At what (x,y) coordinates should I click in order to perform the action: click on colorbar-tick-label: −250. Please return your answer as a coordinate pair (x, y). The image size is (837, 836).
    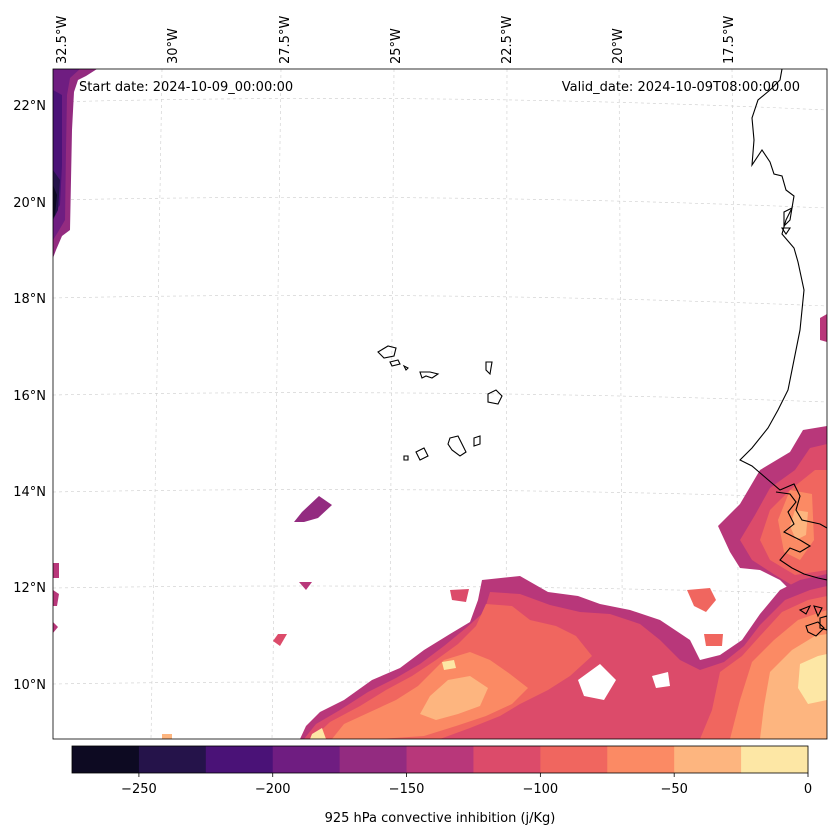
    Looking at the image, I should click on (139, 789).